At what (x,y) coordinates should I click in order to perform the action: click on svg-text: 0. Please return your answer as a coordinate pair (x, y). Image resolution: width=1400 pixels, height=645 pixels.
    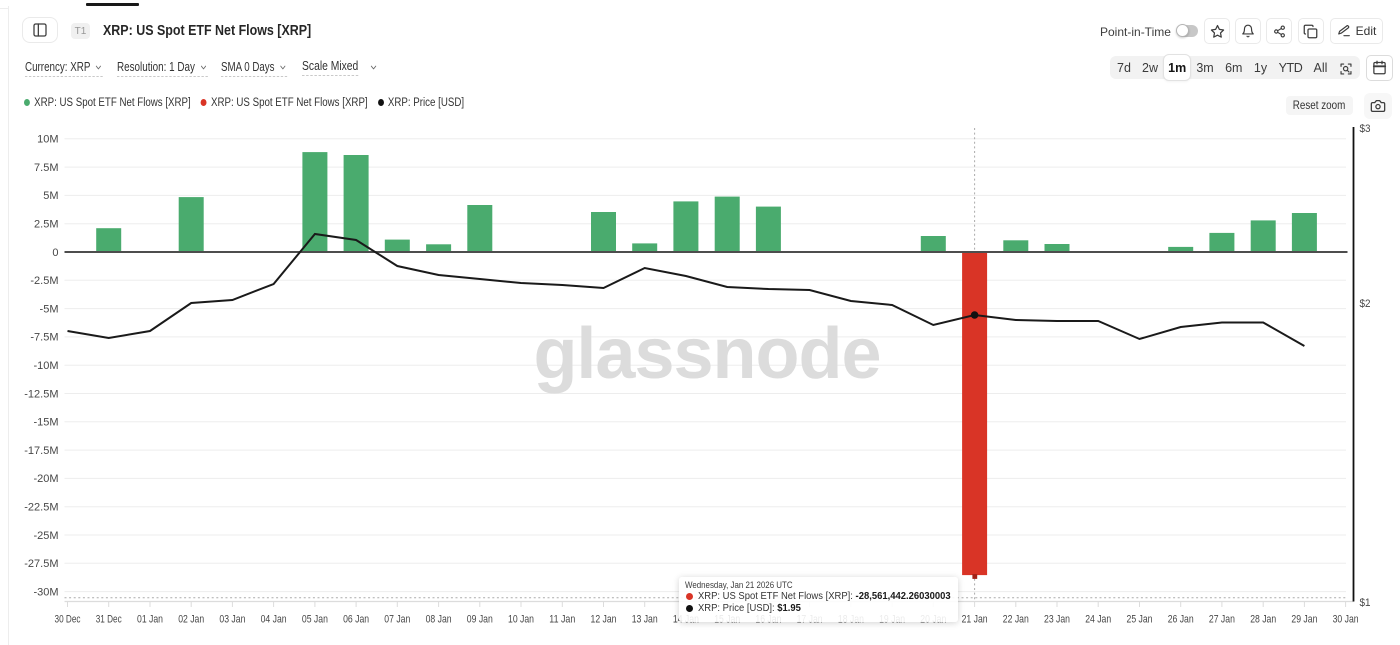
    Looking at the image, I should click on (55, 253).